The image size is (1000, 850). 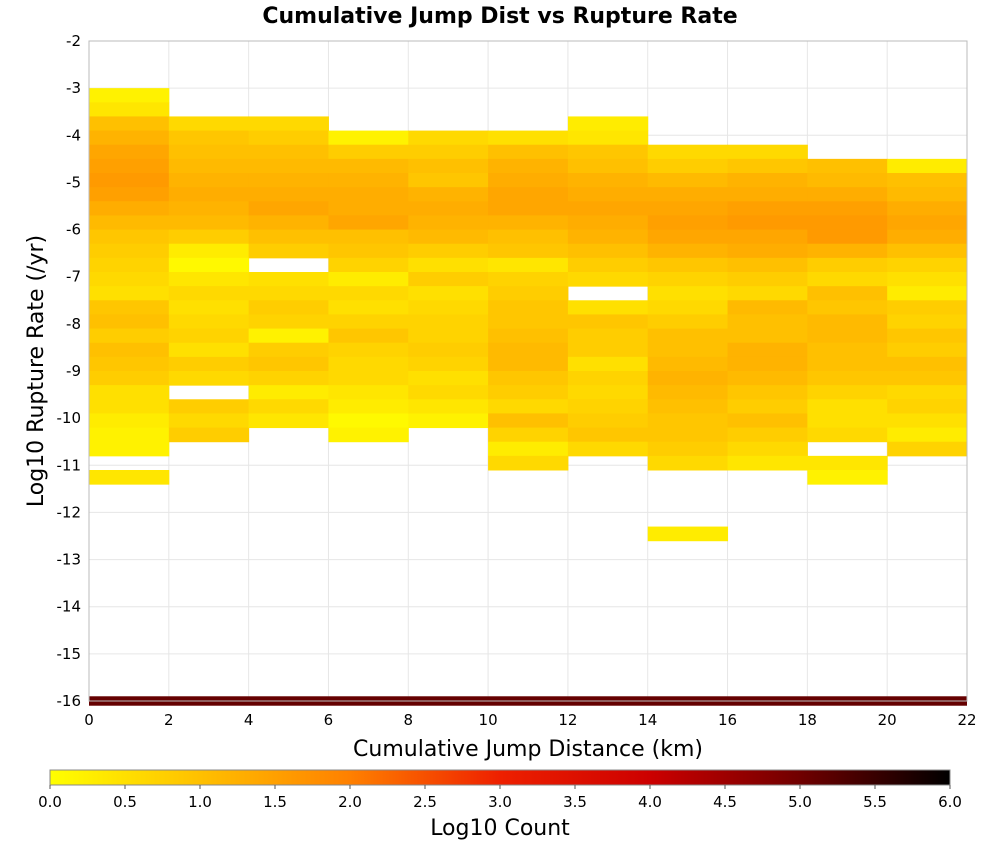 I want to click on x-tick-label: 10, so click(x=488, y=720).